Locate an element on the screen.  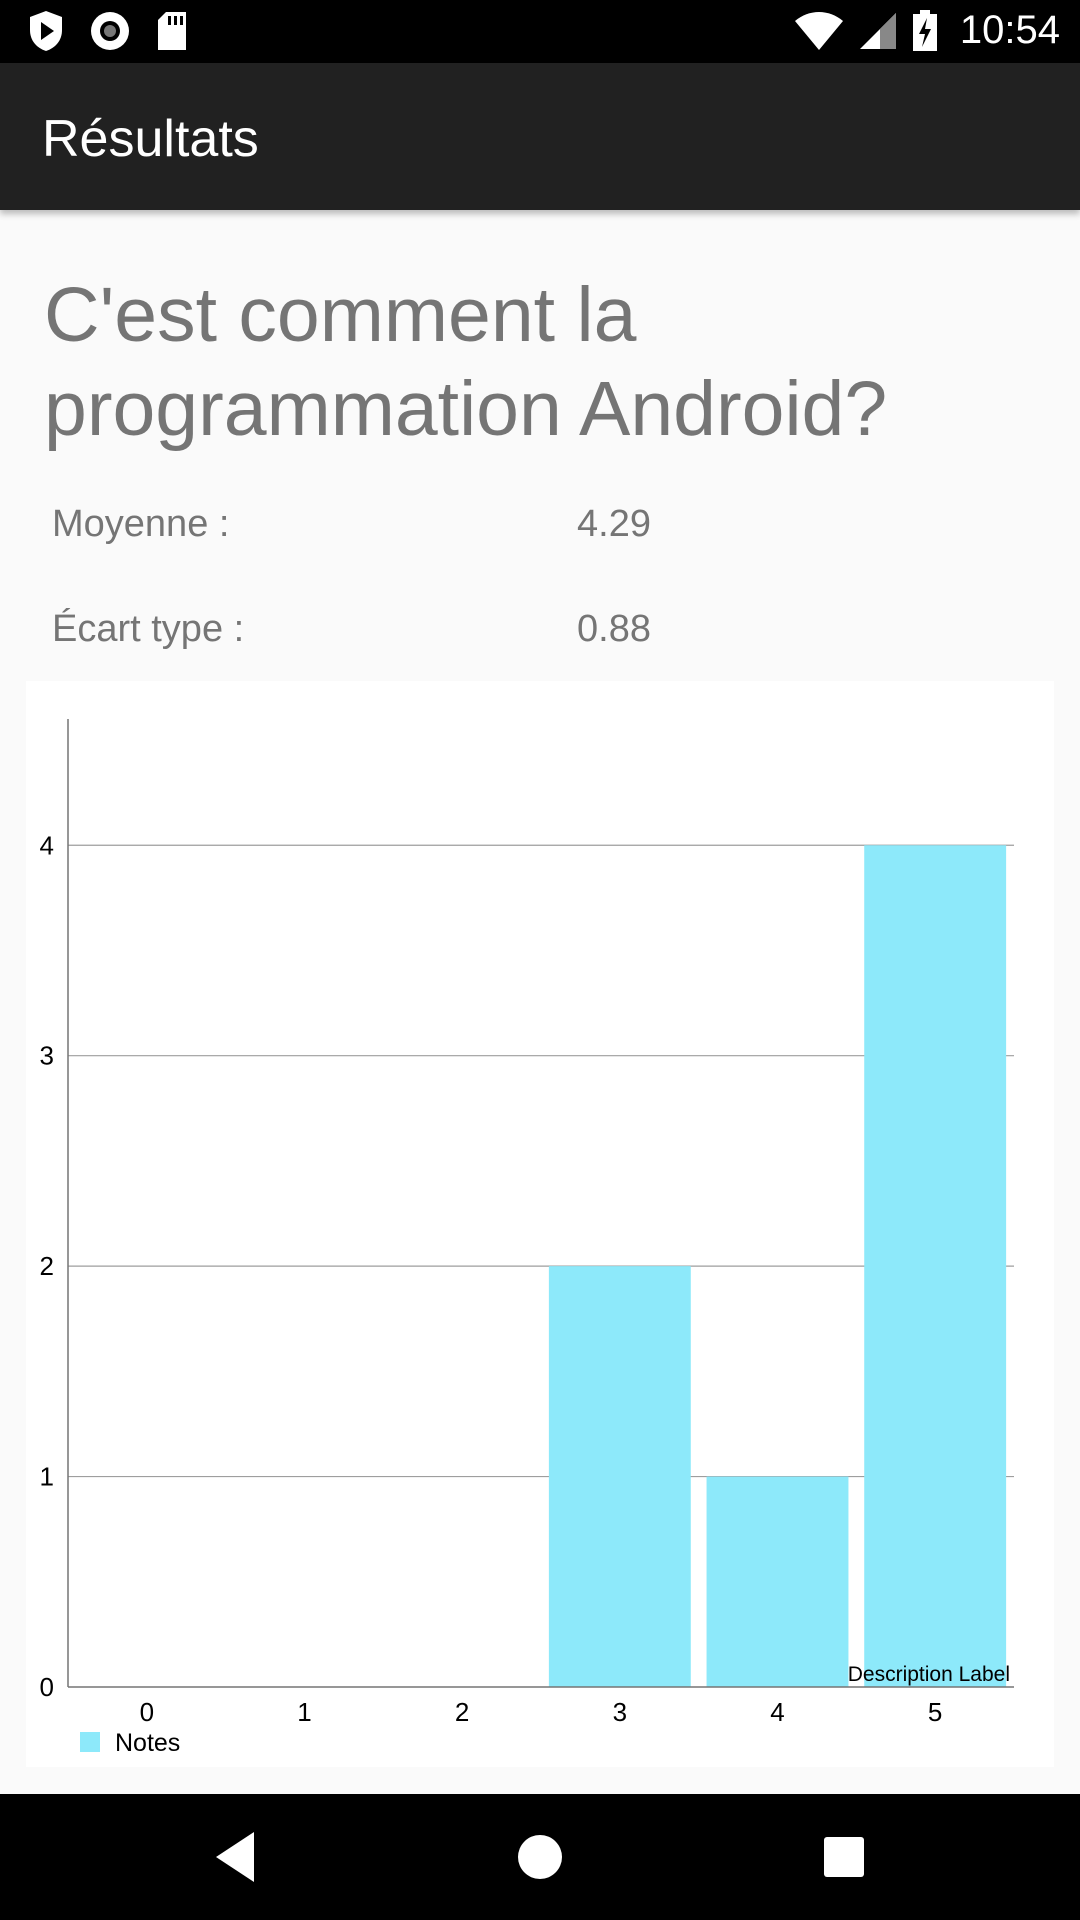
sd-card-icon is located at coordinates (172, 31).